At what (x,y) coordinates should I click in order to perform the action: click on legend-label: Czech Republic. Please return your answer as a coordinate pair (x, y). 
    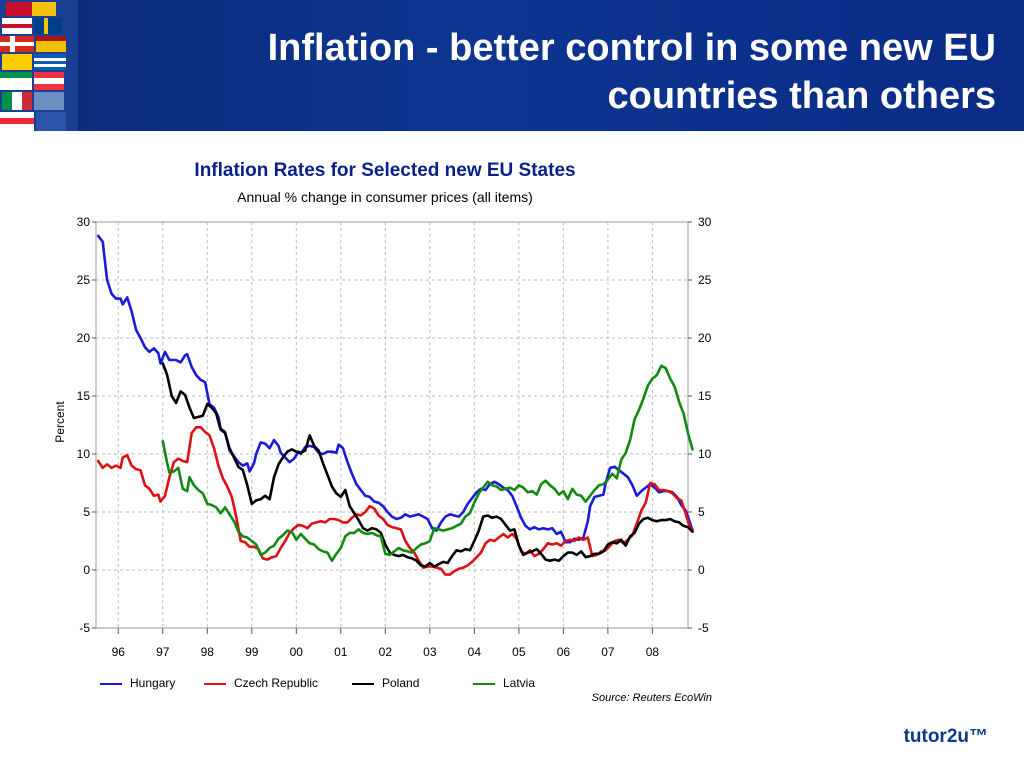
    Looking at the image, I should click on (276, 683).